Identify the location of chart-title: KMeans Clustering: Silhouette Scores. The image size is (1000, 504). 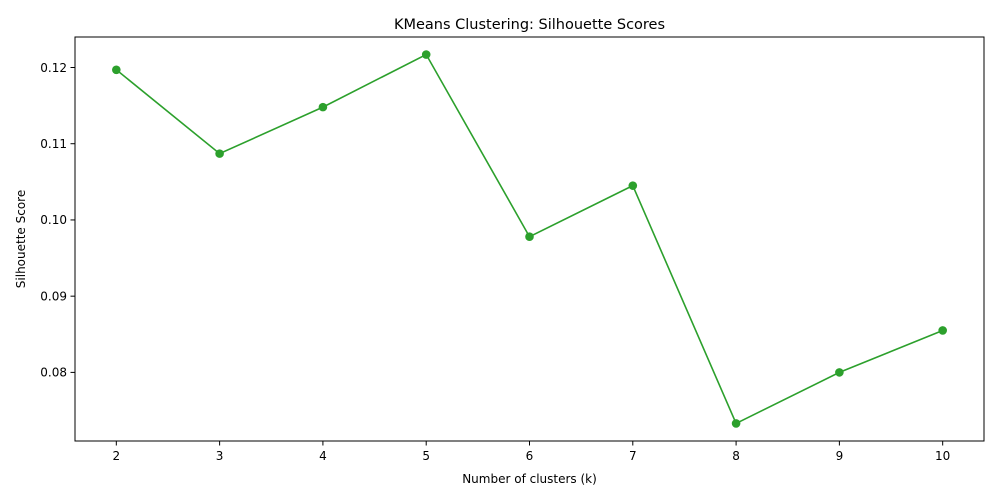
(529, 25).